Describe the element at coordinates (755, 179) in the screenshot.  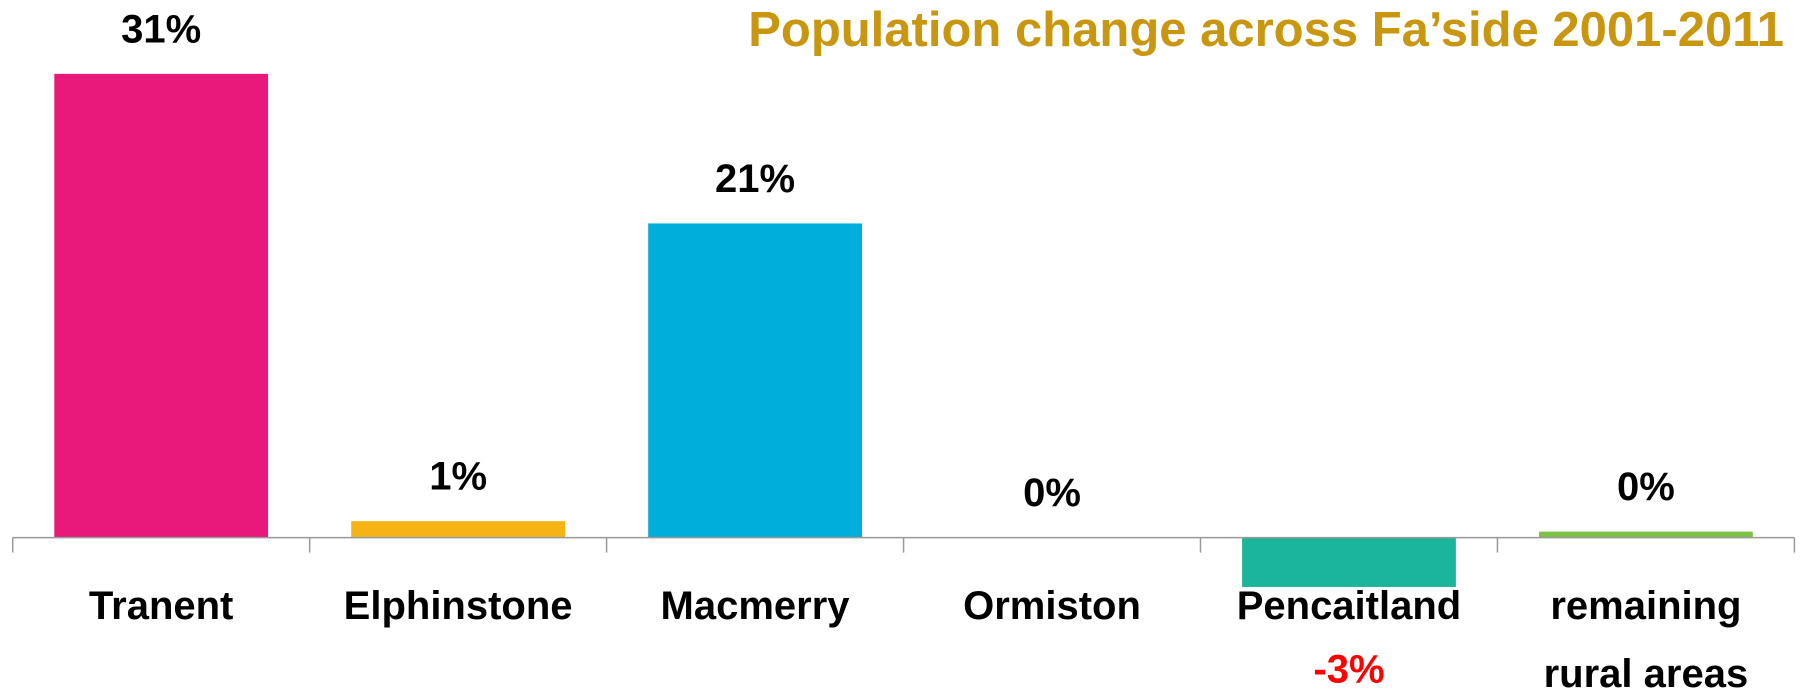
I see `data-label: 21%` at that location.